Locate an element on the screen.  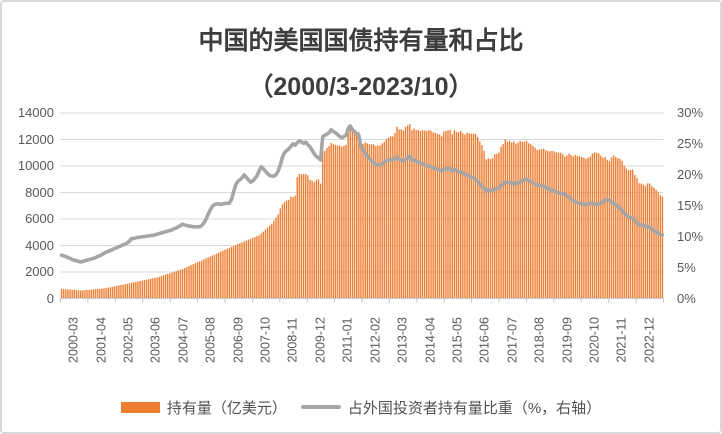
x-axis-label: 2022-12 is located at coordinates (649, 340).